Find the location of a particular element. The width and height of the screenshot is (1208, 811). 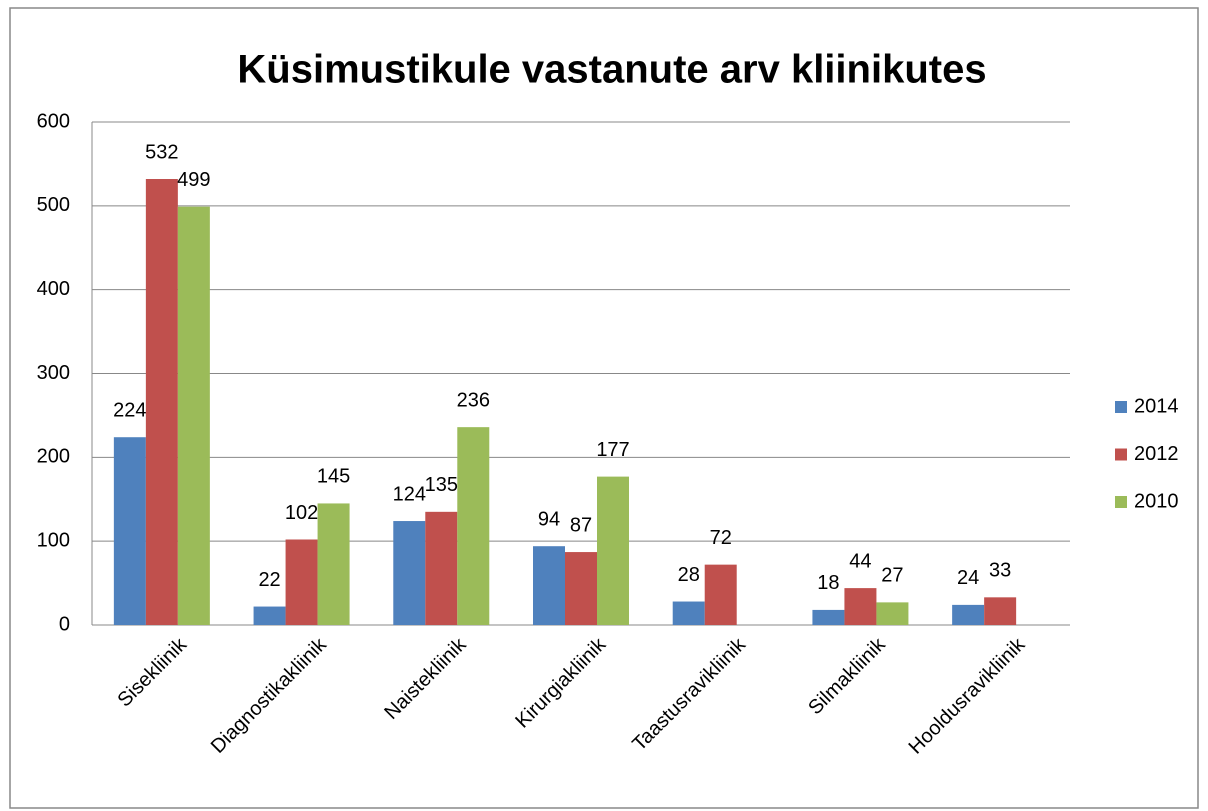

y-tick-label: 0 is located at coordinates (64, 624).